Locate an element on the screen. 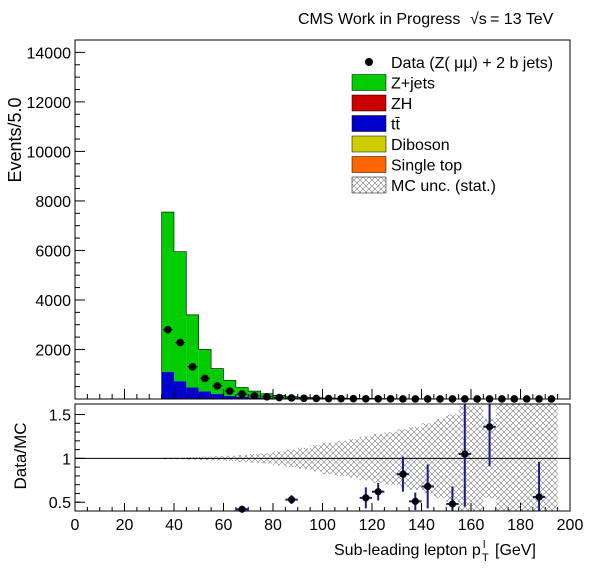  legend-data-marker is located at coordinates (369, 62).